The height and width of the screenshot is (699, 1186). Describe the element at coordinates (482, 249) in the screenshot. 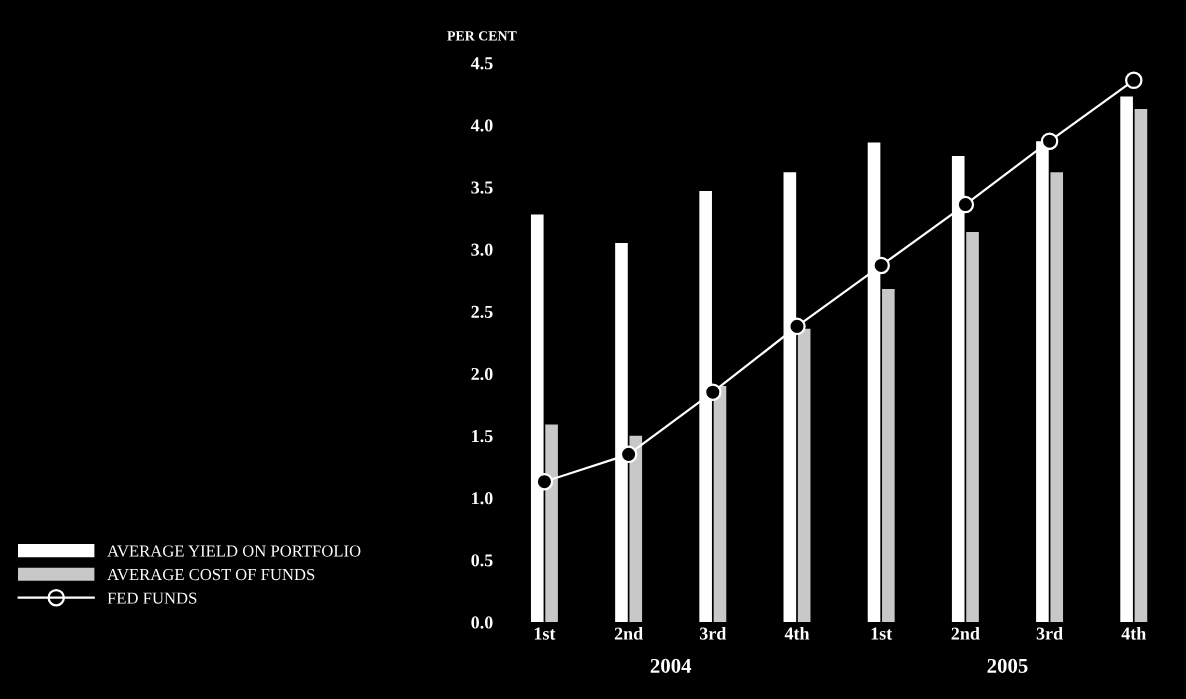

I see `y-tick-label: 3.0` at that location.